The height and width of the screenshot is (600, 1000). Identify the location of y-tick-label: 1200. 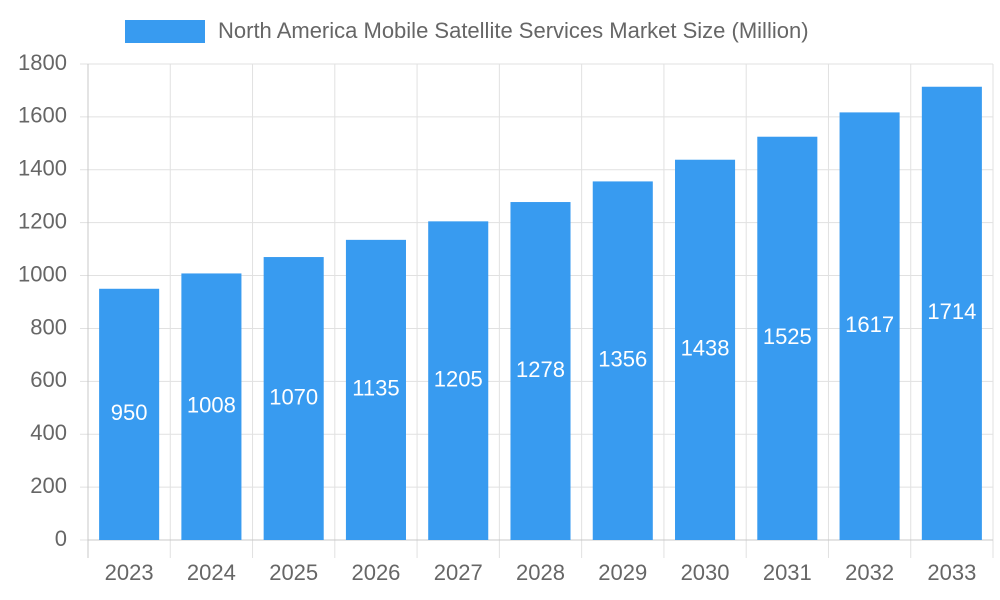
(42, 220).